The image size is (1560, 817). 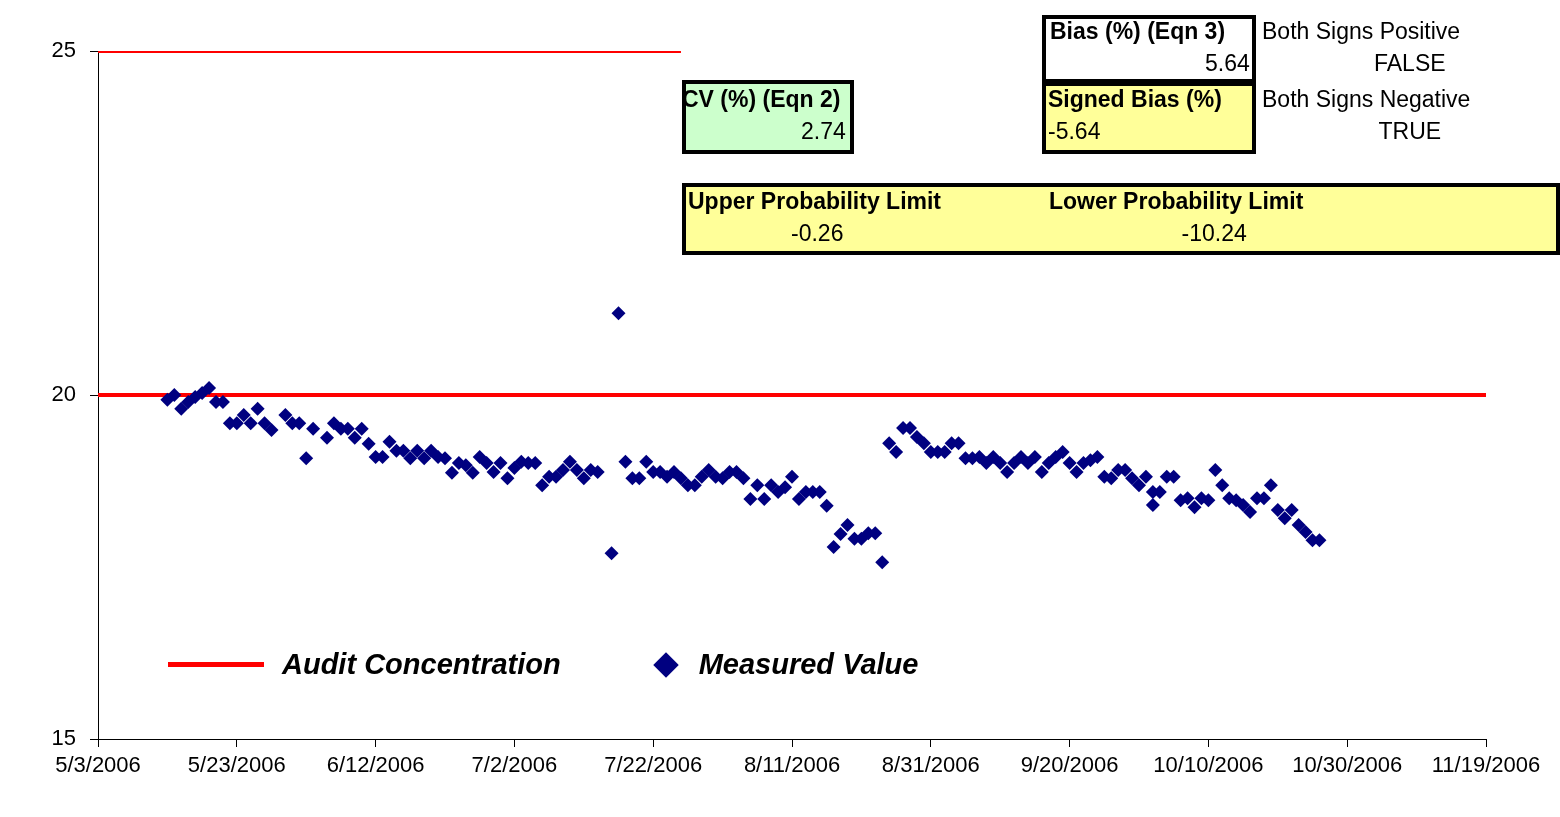 I want to click on annotation: -5.64, so click(x=1074, y=131).